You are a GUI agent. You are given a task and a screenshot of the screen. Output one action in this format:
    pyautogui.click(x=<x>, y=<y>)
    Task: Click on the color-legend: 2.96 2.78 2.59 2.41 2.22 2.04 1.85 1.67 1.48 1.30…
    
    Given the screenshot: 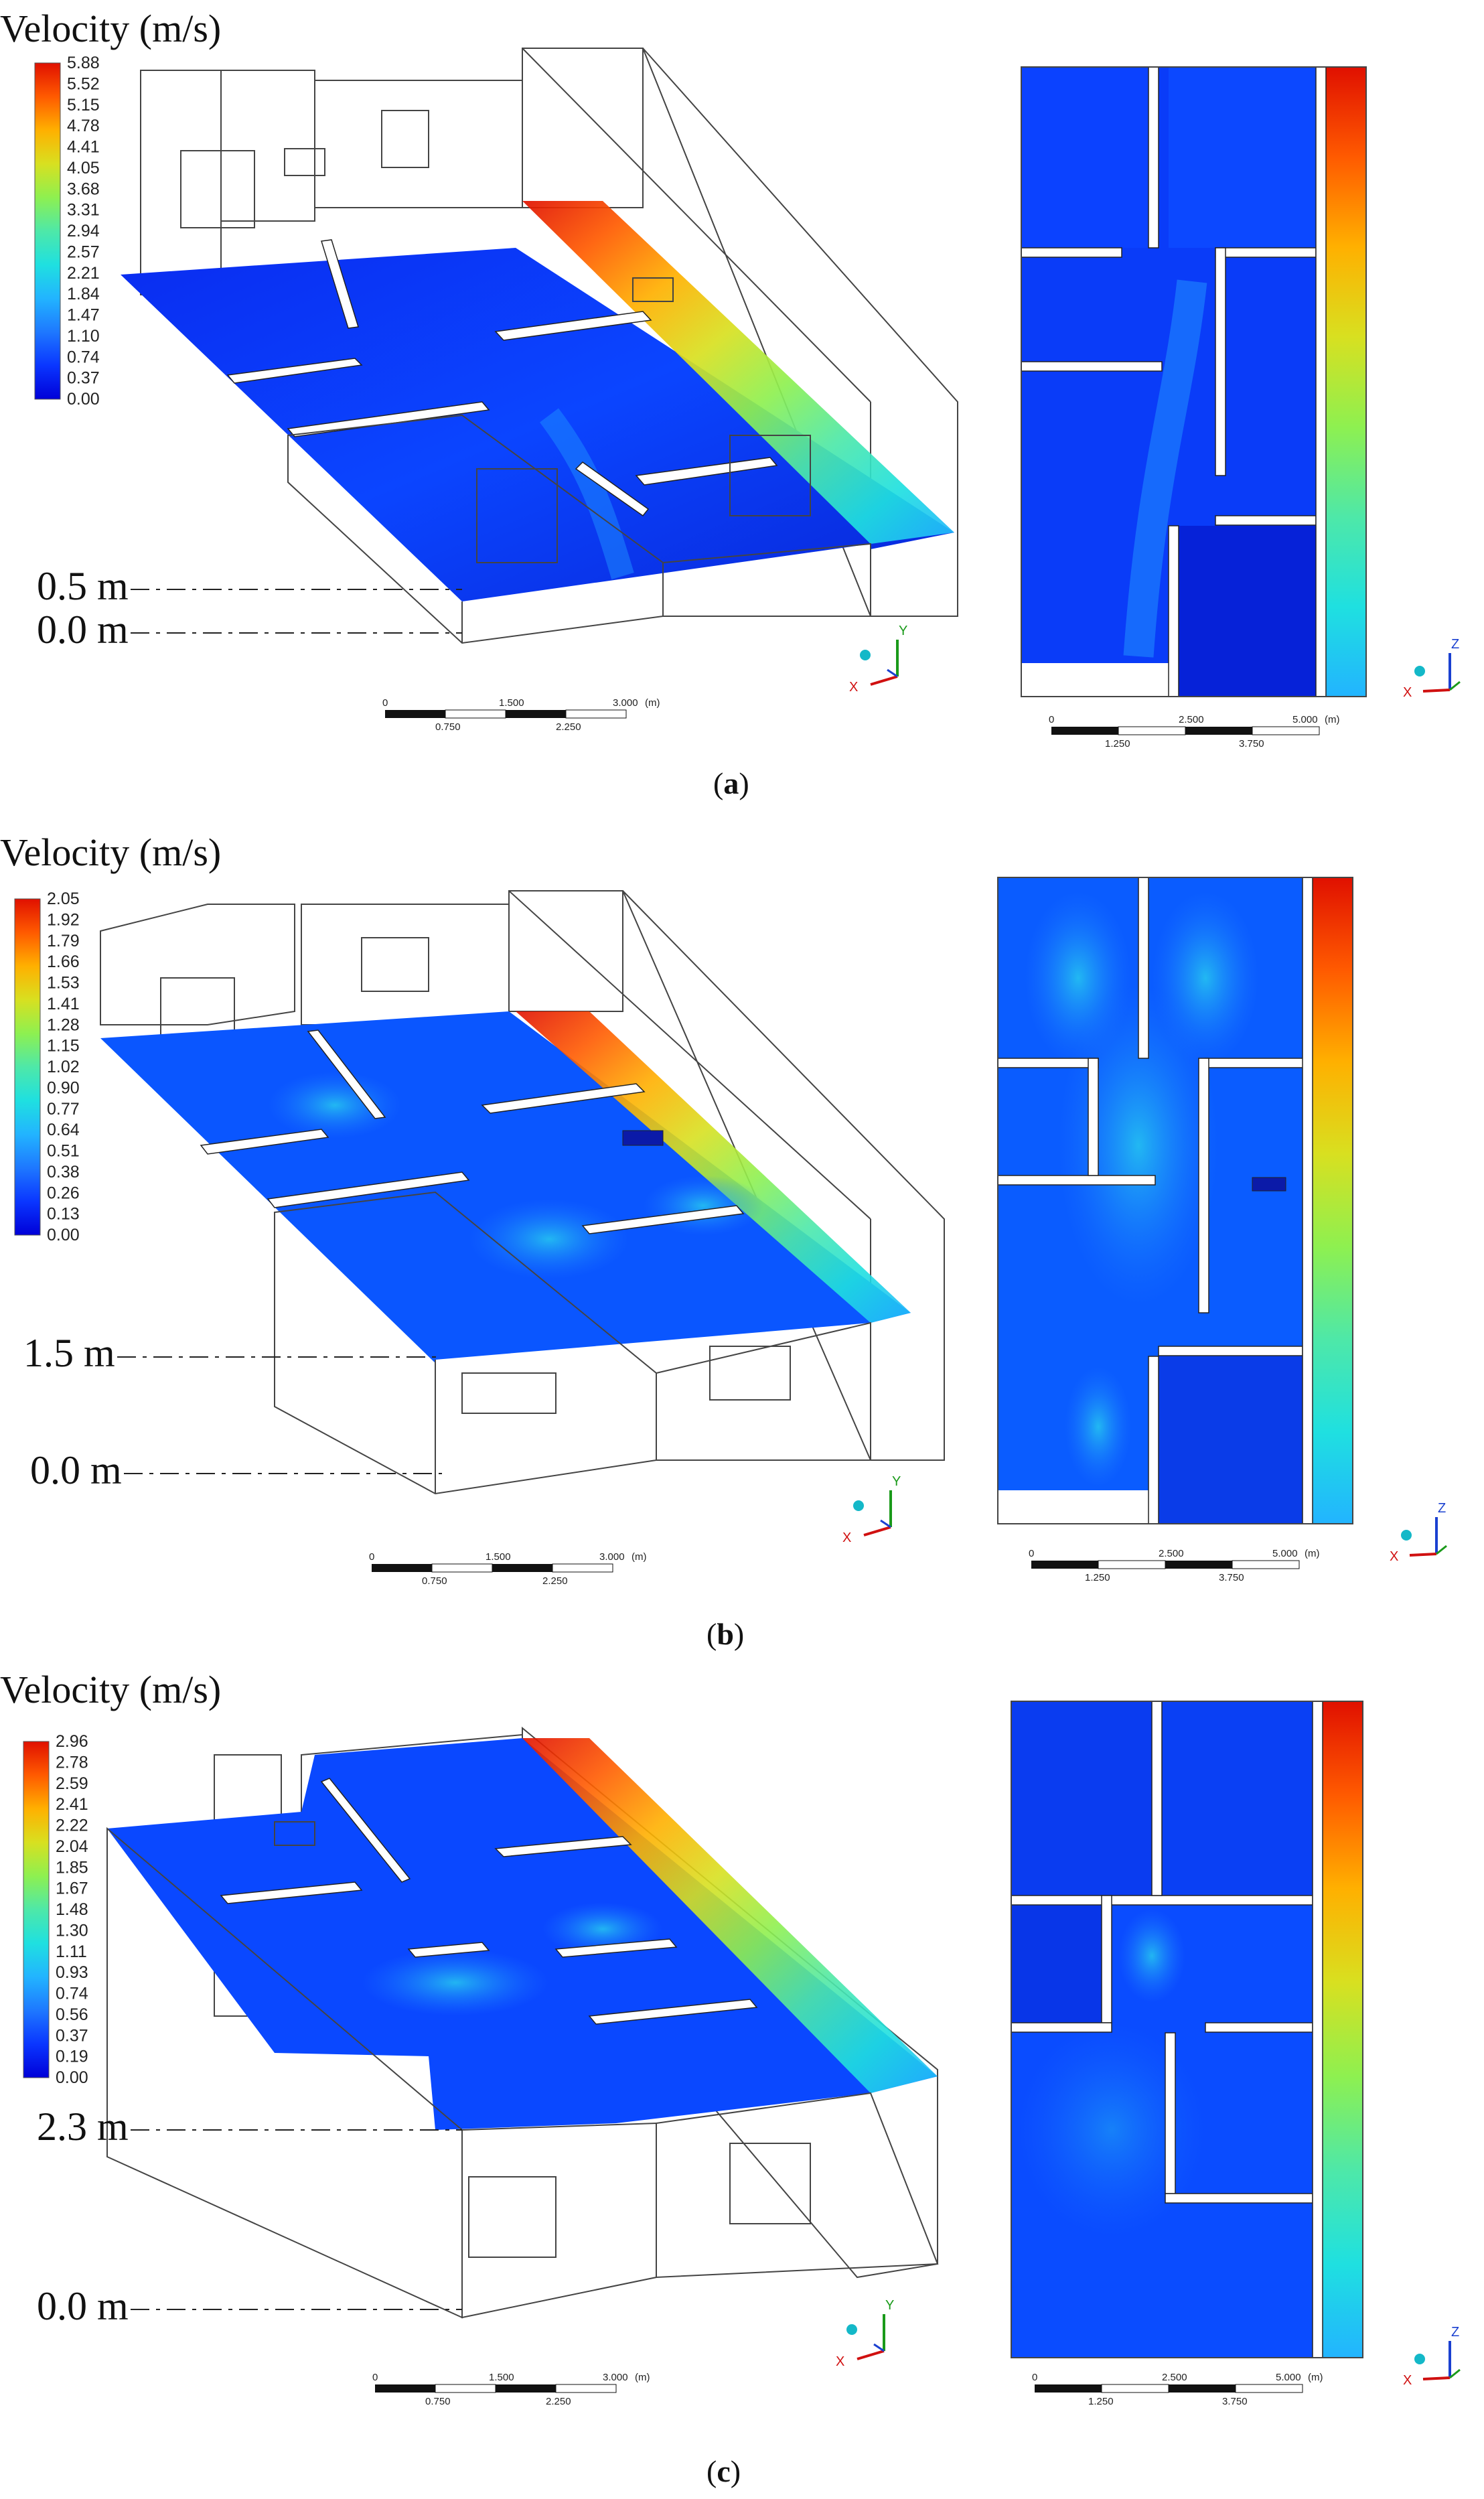 What is the action you would take?
    pyautogui.click(x=55, y=1909)
    